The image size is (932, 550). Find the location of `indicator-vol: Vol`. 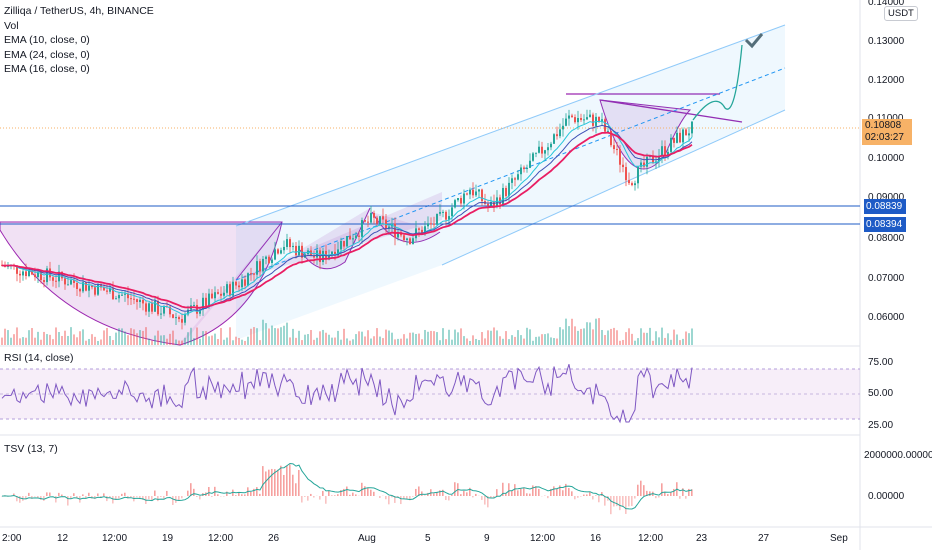

indicator-vol: Vol is located at coordinates (11, 25).